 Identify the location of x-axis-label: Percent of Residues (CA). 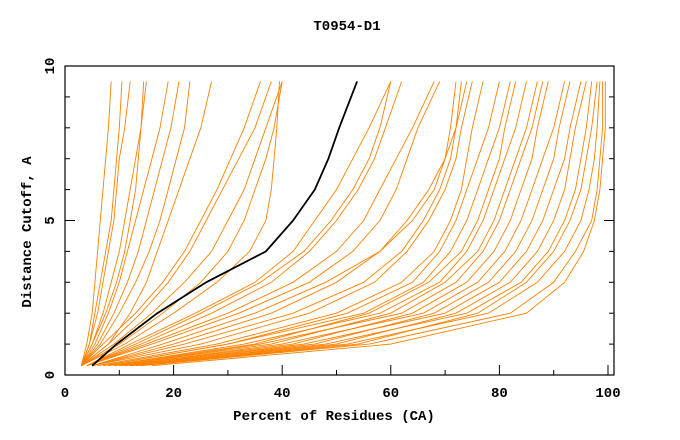
(334, 417).